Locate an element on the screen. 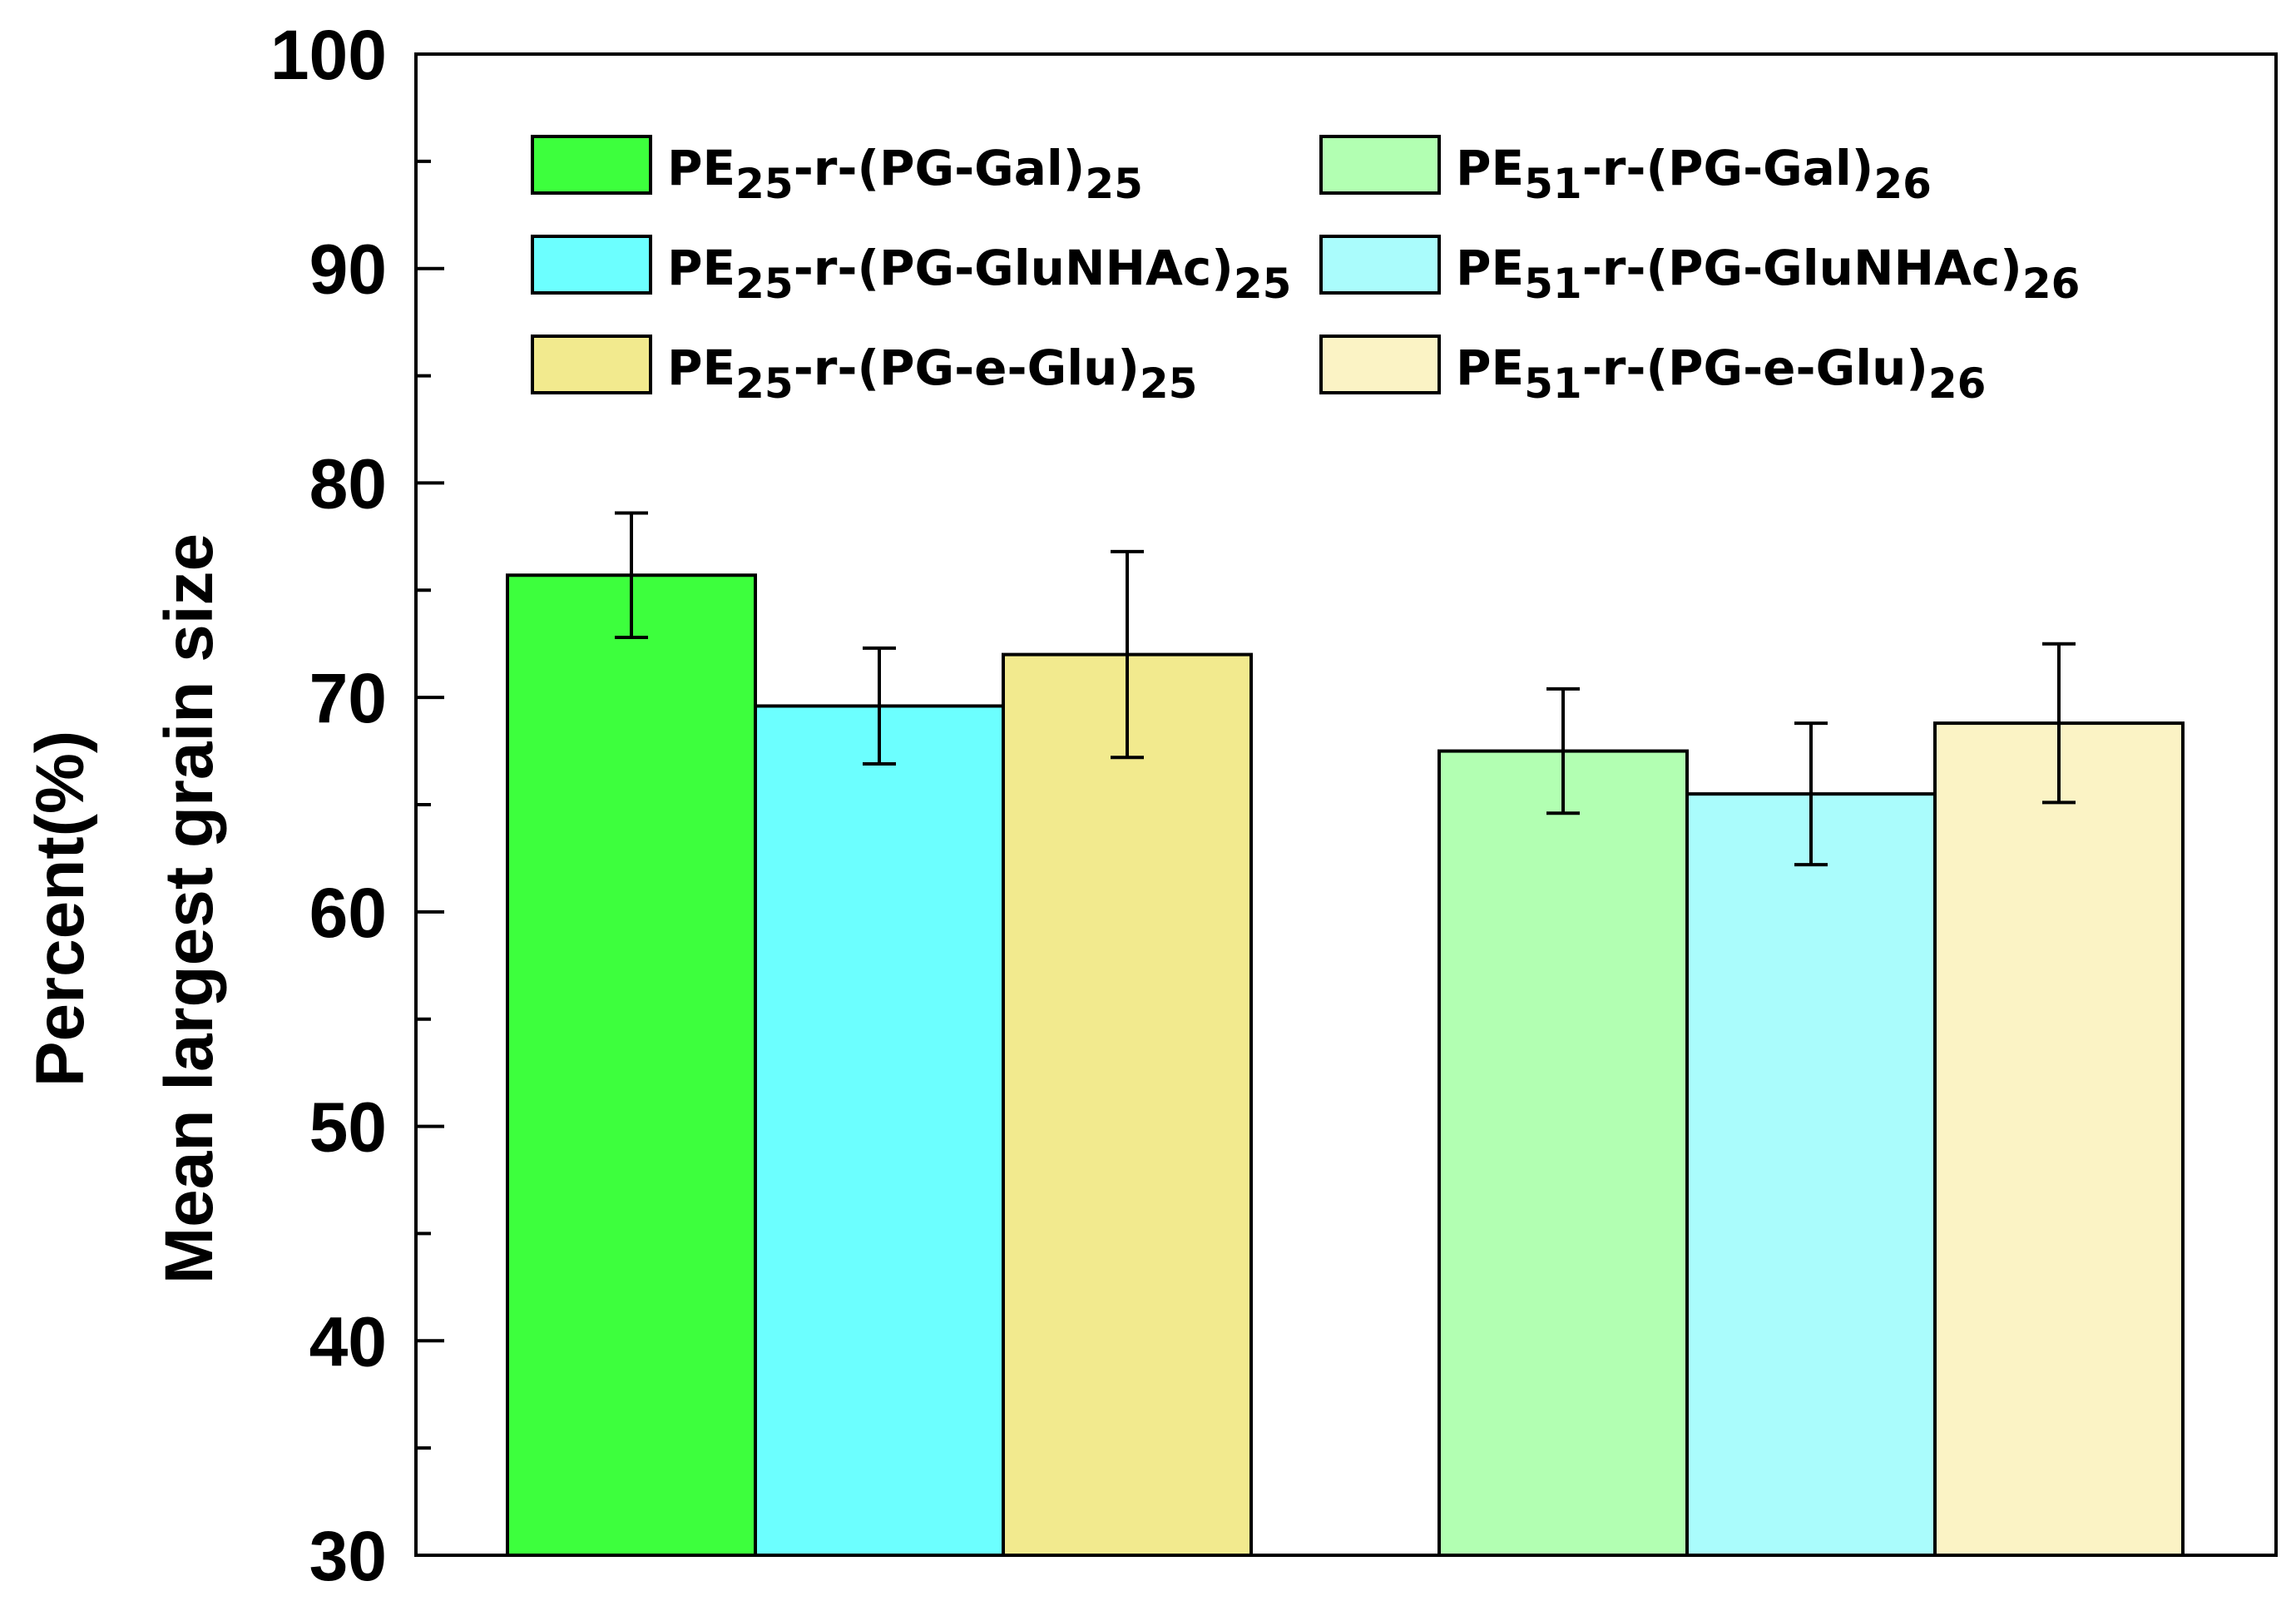 Image resolution: width=2296 pixels, height=1601 pixels. y-tick-label: 50 is located at coordinates (348, 1128).